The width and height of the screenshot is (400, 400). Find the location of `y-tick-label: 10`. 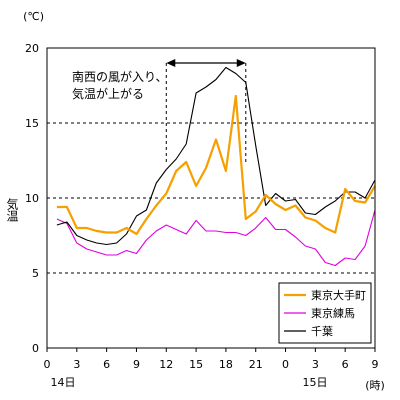

y-tick-label: 10 is located at coordinates (32, 198).